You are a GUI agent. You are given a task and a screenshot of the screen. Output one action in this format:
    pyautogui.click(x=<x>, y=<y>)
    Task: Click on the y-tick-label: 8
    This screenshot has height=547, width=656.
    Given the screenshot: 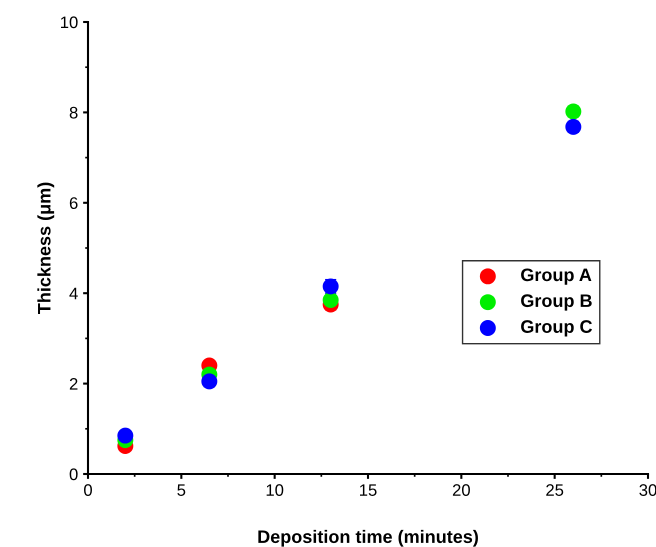 What is the action you would take?
    pyautogui.click(x=74, y=112)
    